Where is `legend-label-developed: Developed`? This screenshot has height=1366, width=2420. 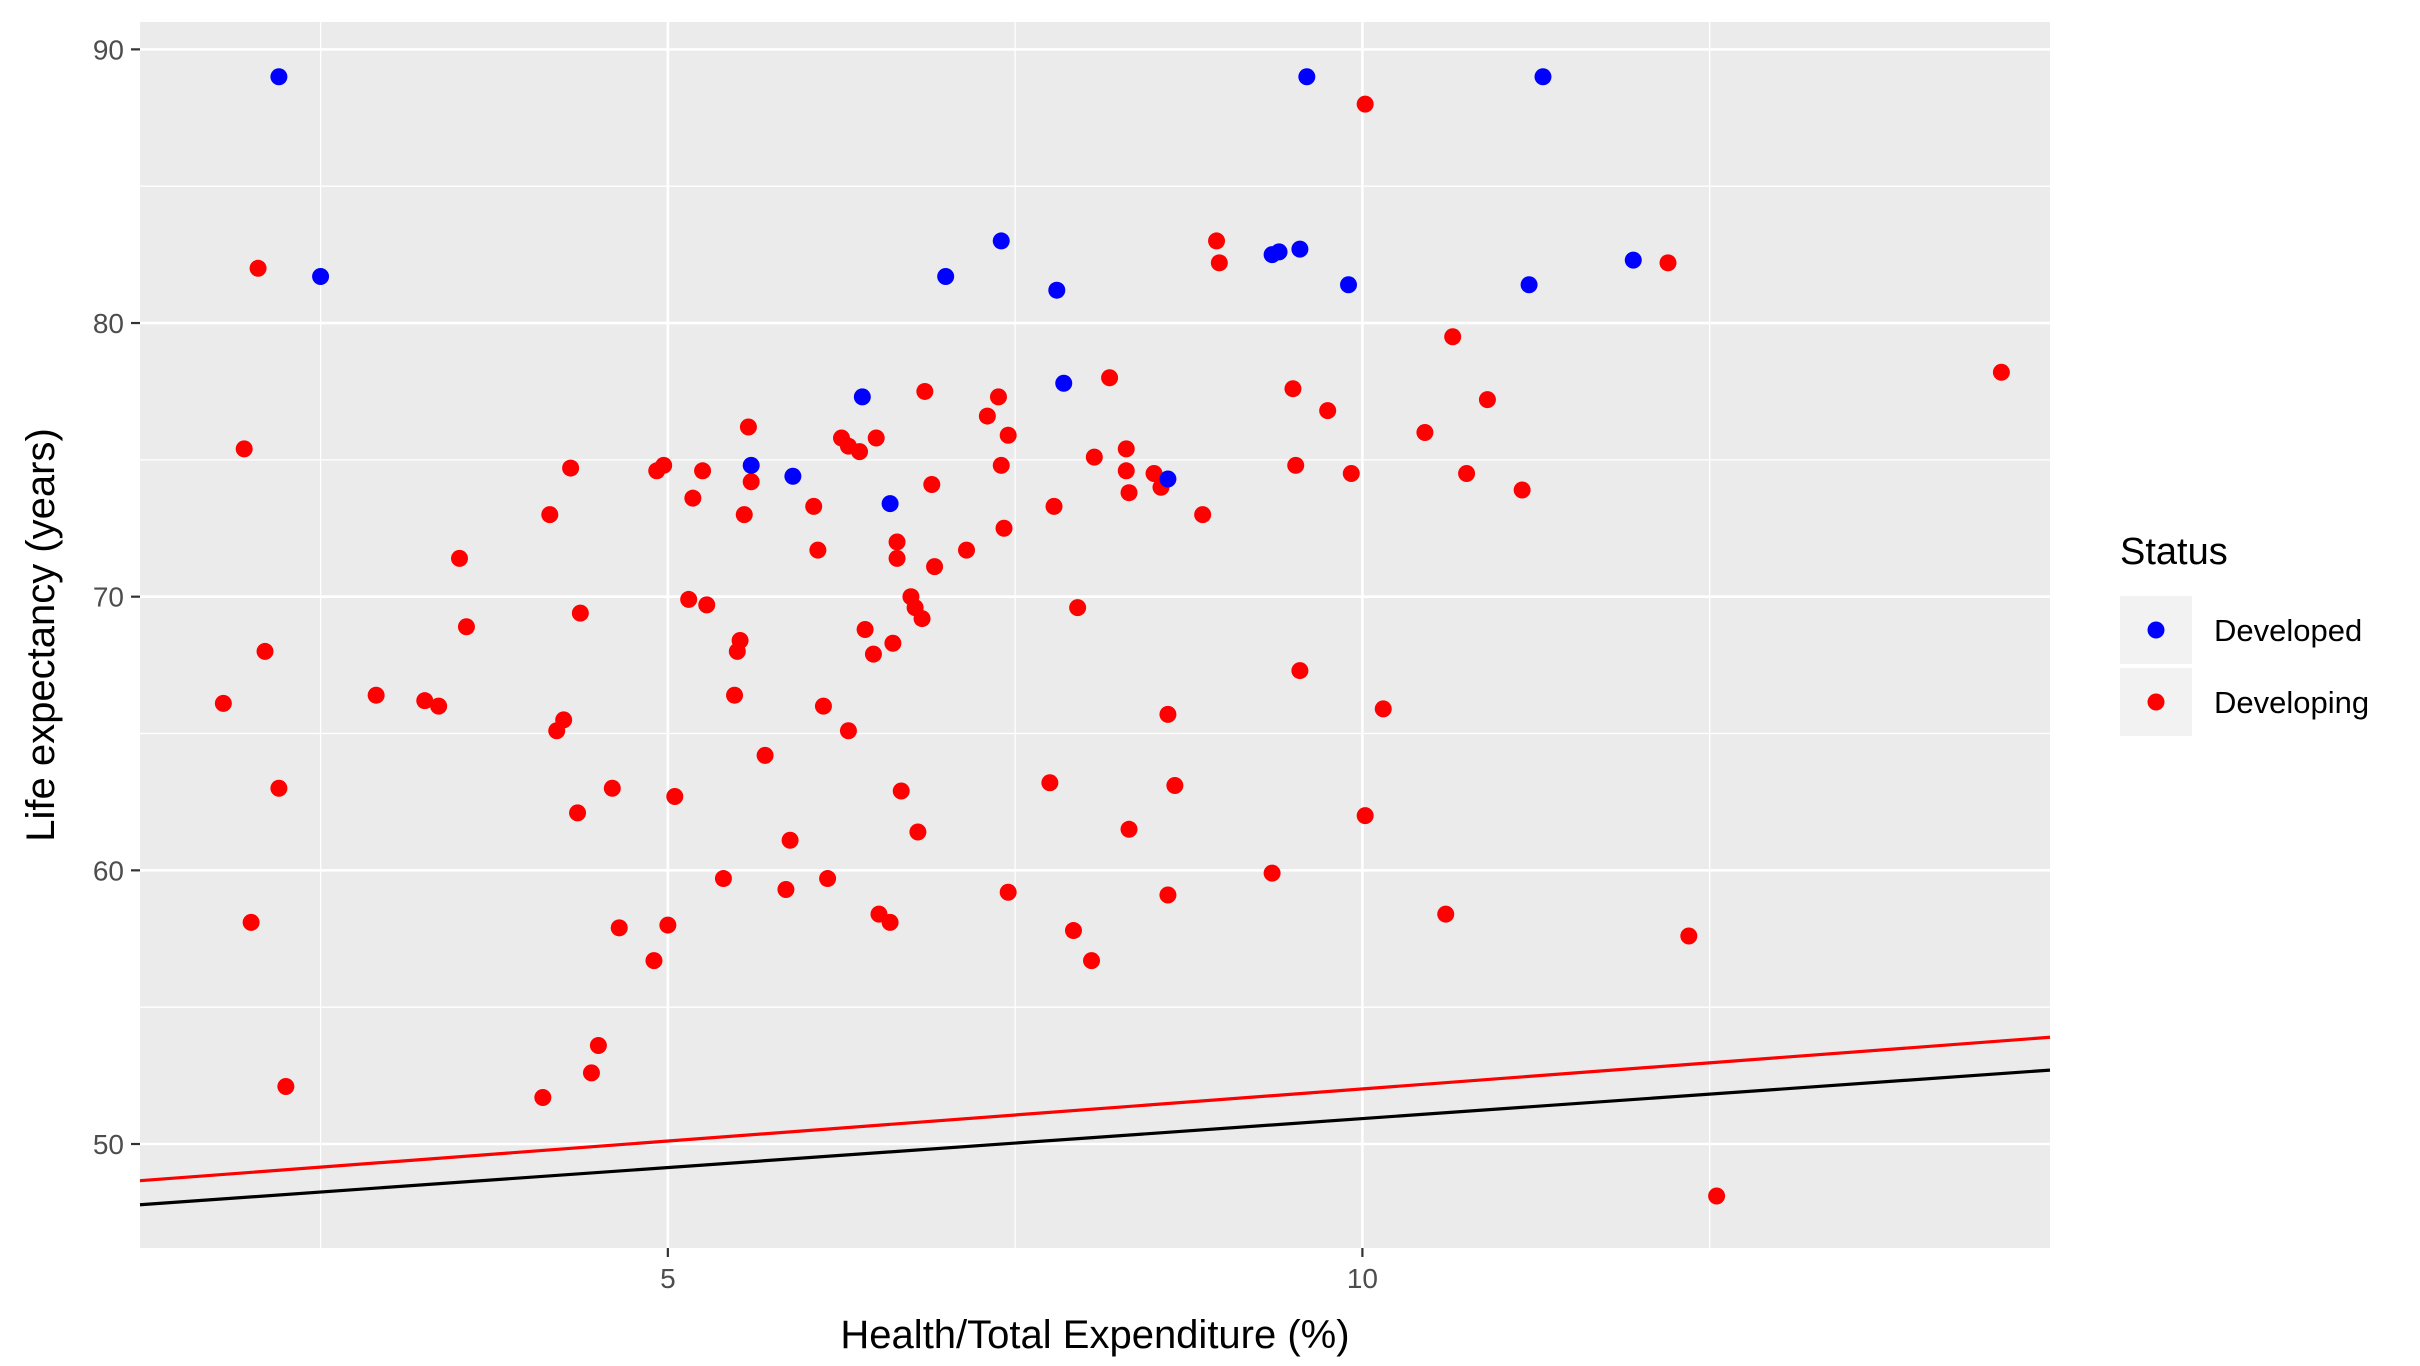
legend-label-developed: Developed is located at coordinates (2288, 630).